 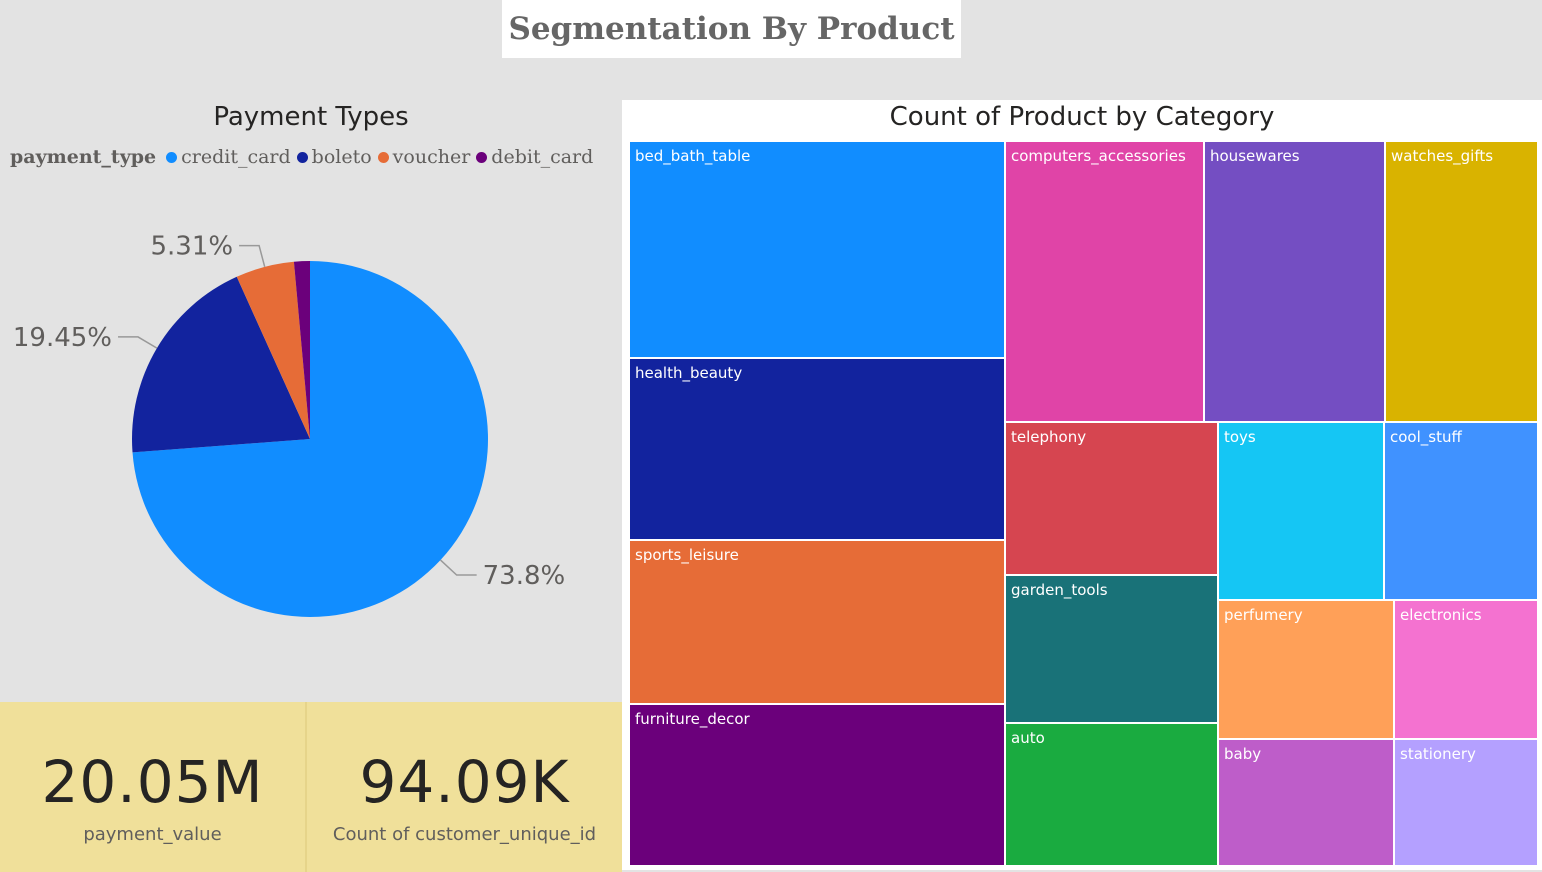 What do you see at coordinates (1466, 802) in the screenshot?
I see `treemap-tile-stationery: stationery` at bounding box center [1466, 802].